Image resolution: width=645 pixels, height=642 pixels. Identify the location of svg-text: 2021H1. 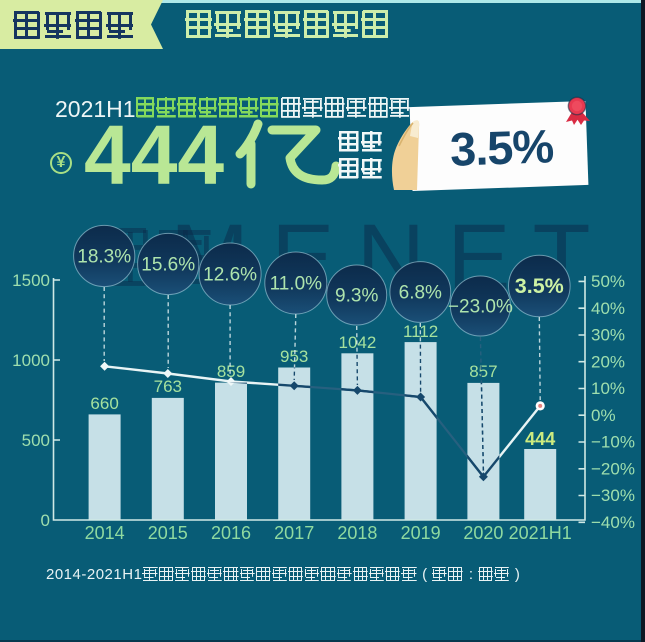
(540, 533).